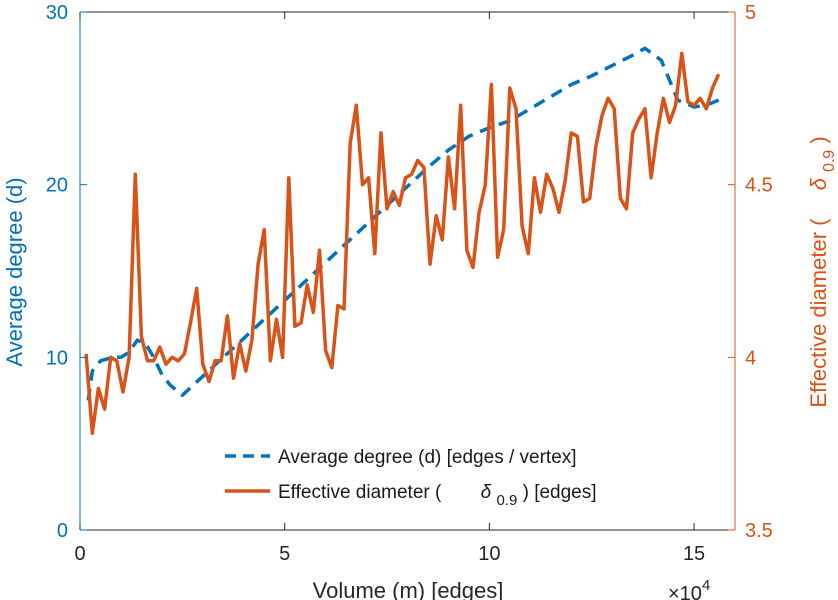 The image size is (838, 600). Describe the element at coordinates (57, 186) in the screenshot. I see `left-tick-label: 20` at that location.